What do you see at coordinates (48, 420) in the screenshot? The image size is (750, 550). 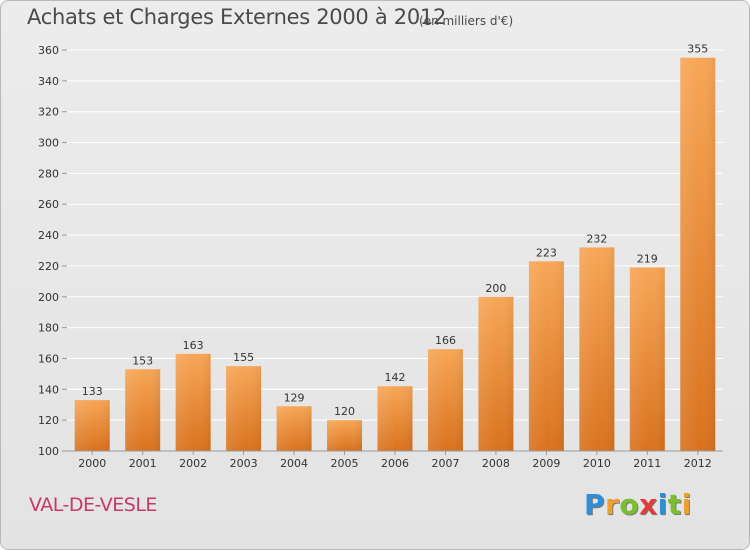 I see `y-tick-label: 120` at bounding box center [48, 420].